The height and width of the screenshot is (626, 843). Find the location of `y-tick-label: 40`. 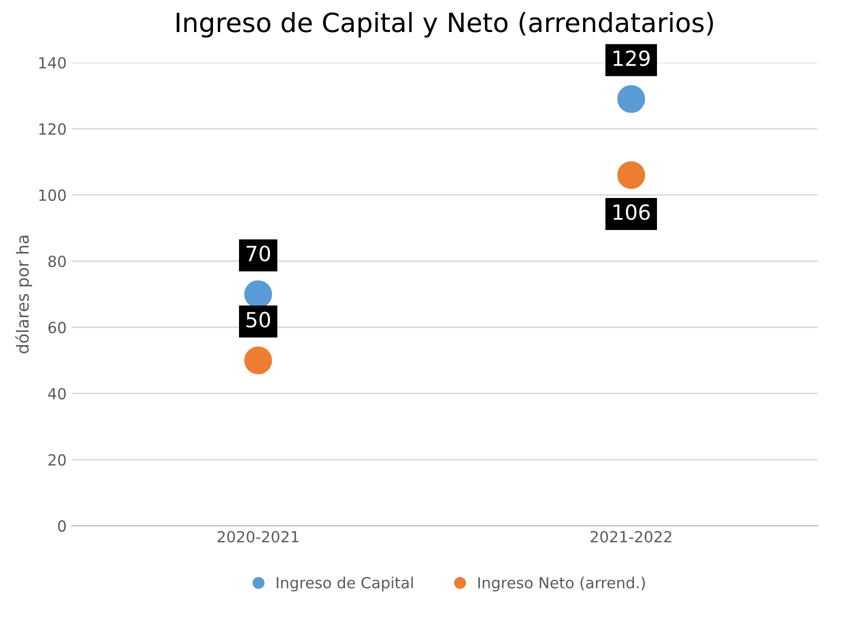

y-tick-label: 40 is located at coordinates (57, 394).